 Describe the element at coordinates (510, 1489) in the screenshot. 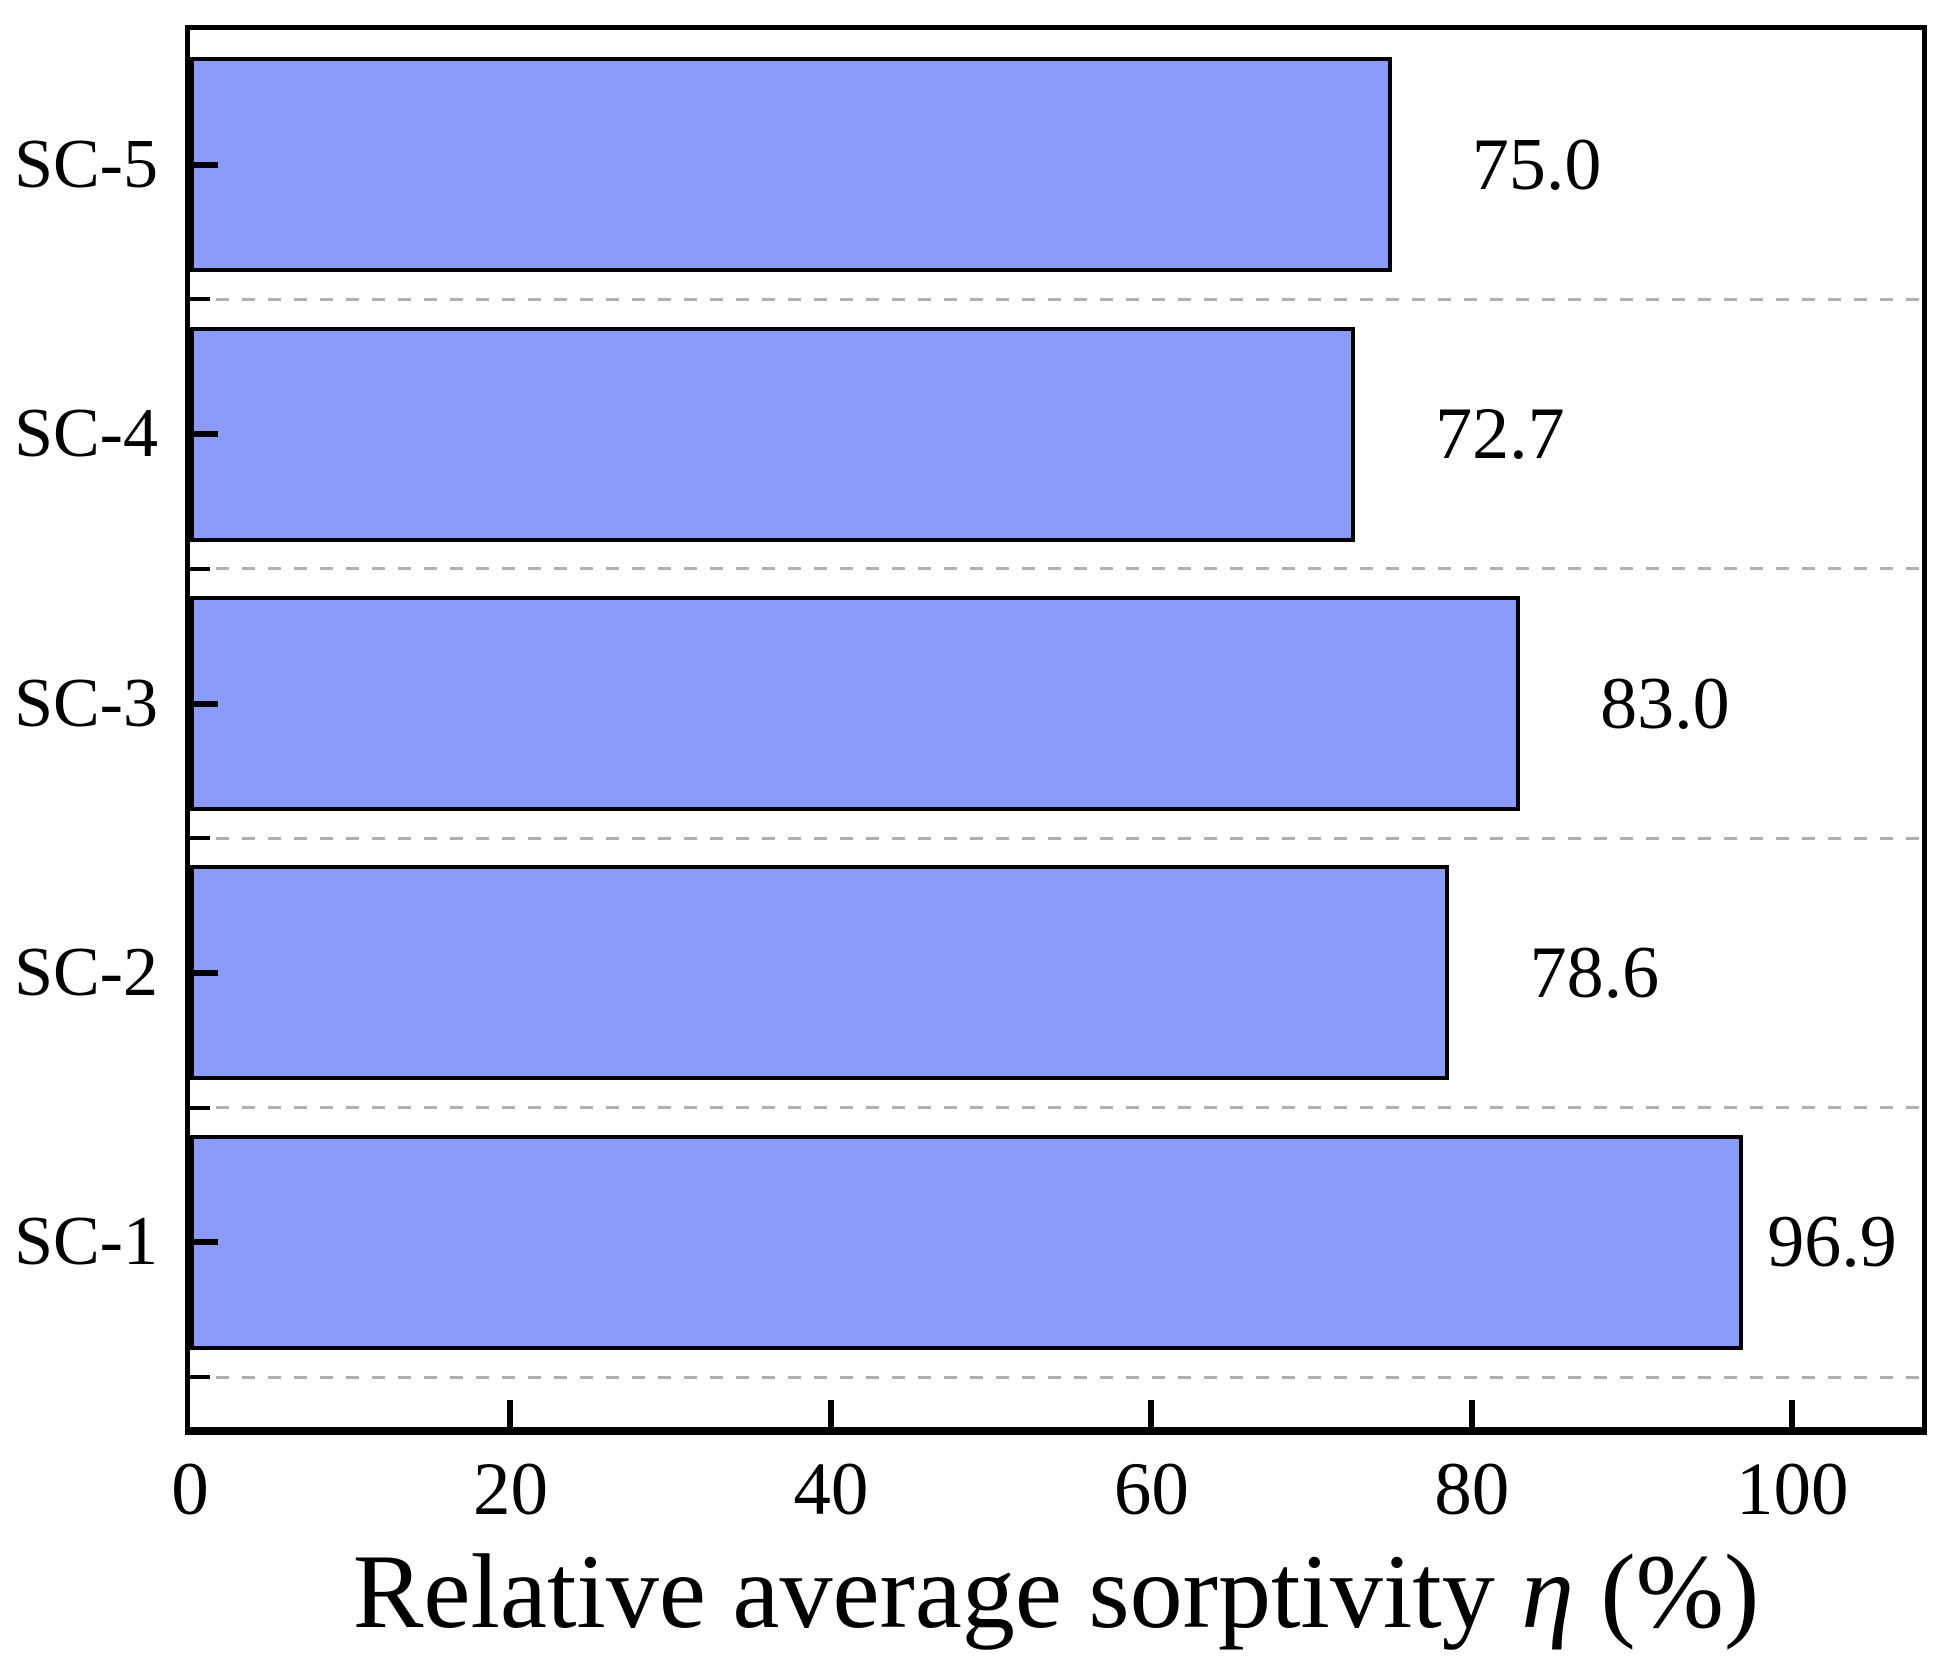

I see `x-tick-label-20: 20` at that location.